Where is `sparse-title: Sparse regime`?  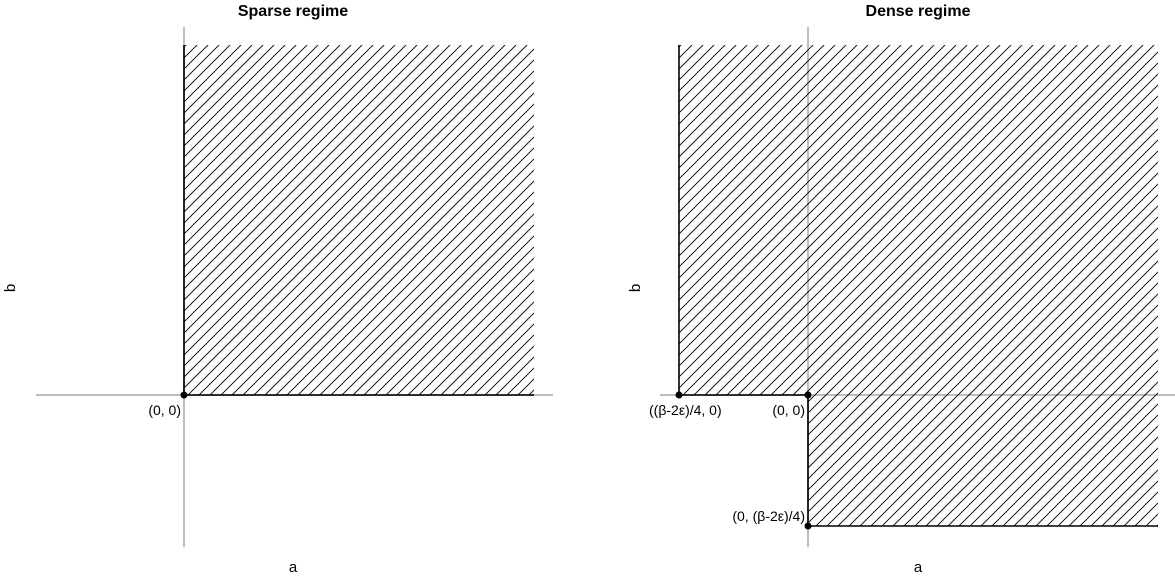
sparse-title: Sparse regime is located at coordinates (293, 11).